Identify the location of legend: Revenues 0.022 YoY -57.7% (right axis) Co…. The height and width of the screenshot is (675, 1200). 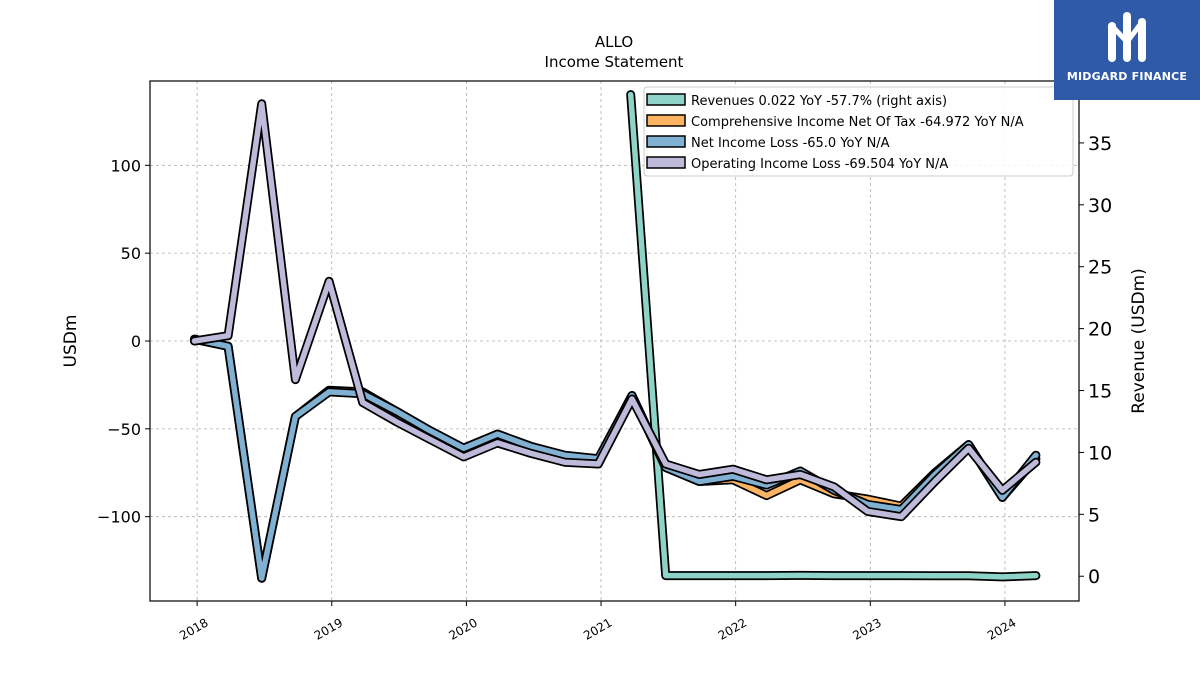
(858, 131).